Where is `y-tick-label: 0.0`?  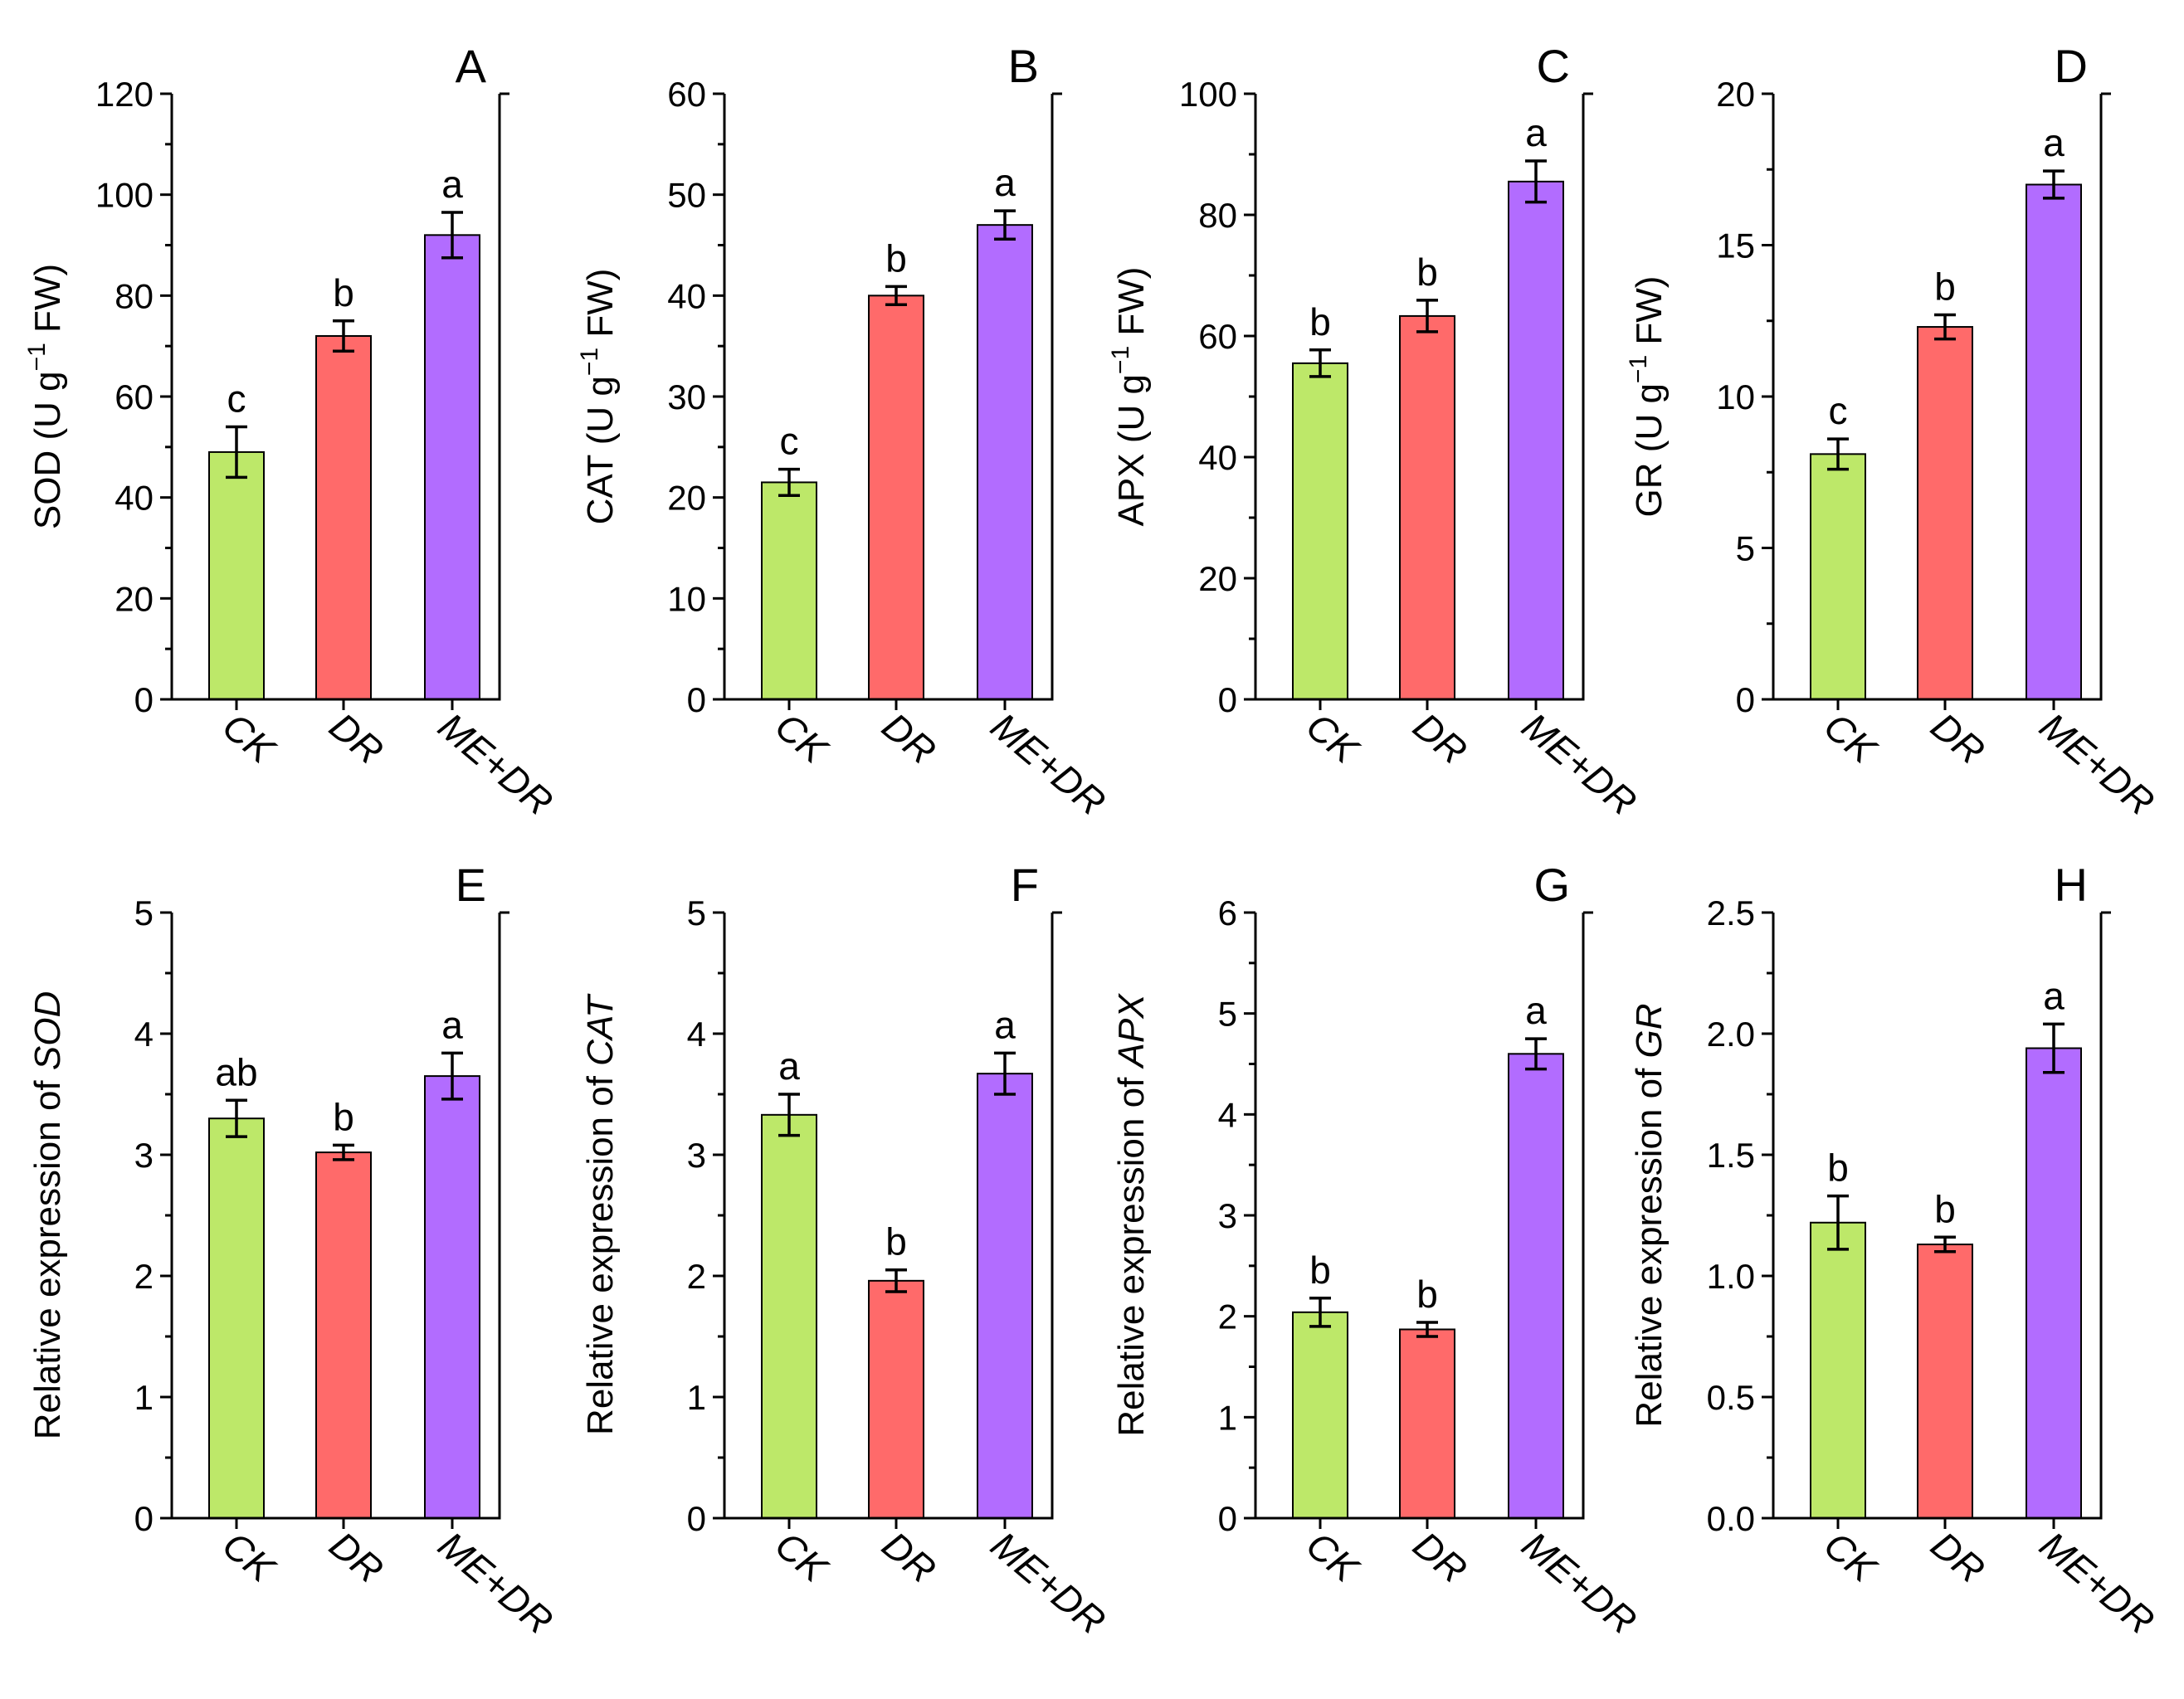 y-tick-label: 0.0 is located at coordinates (1731, 1518).